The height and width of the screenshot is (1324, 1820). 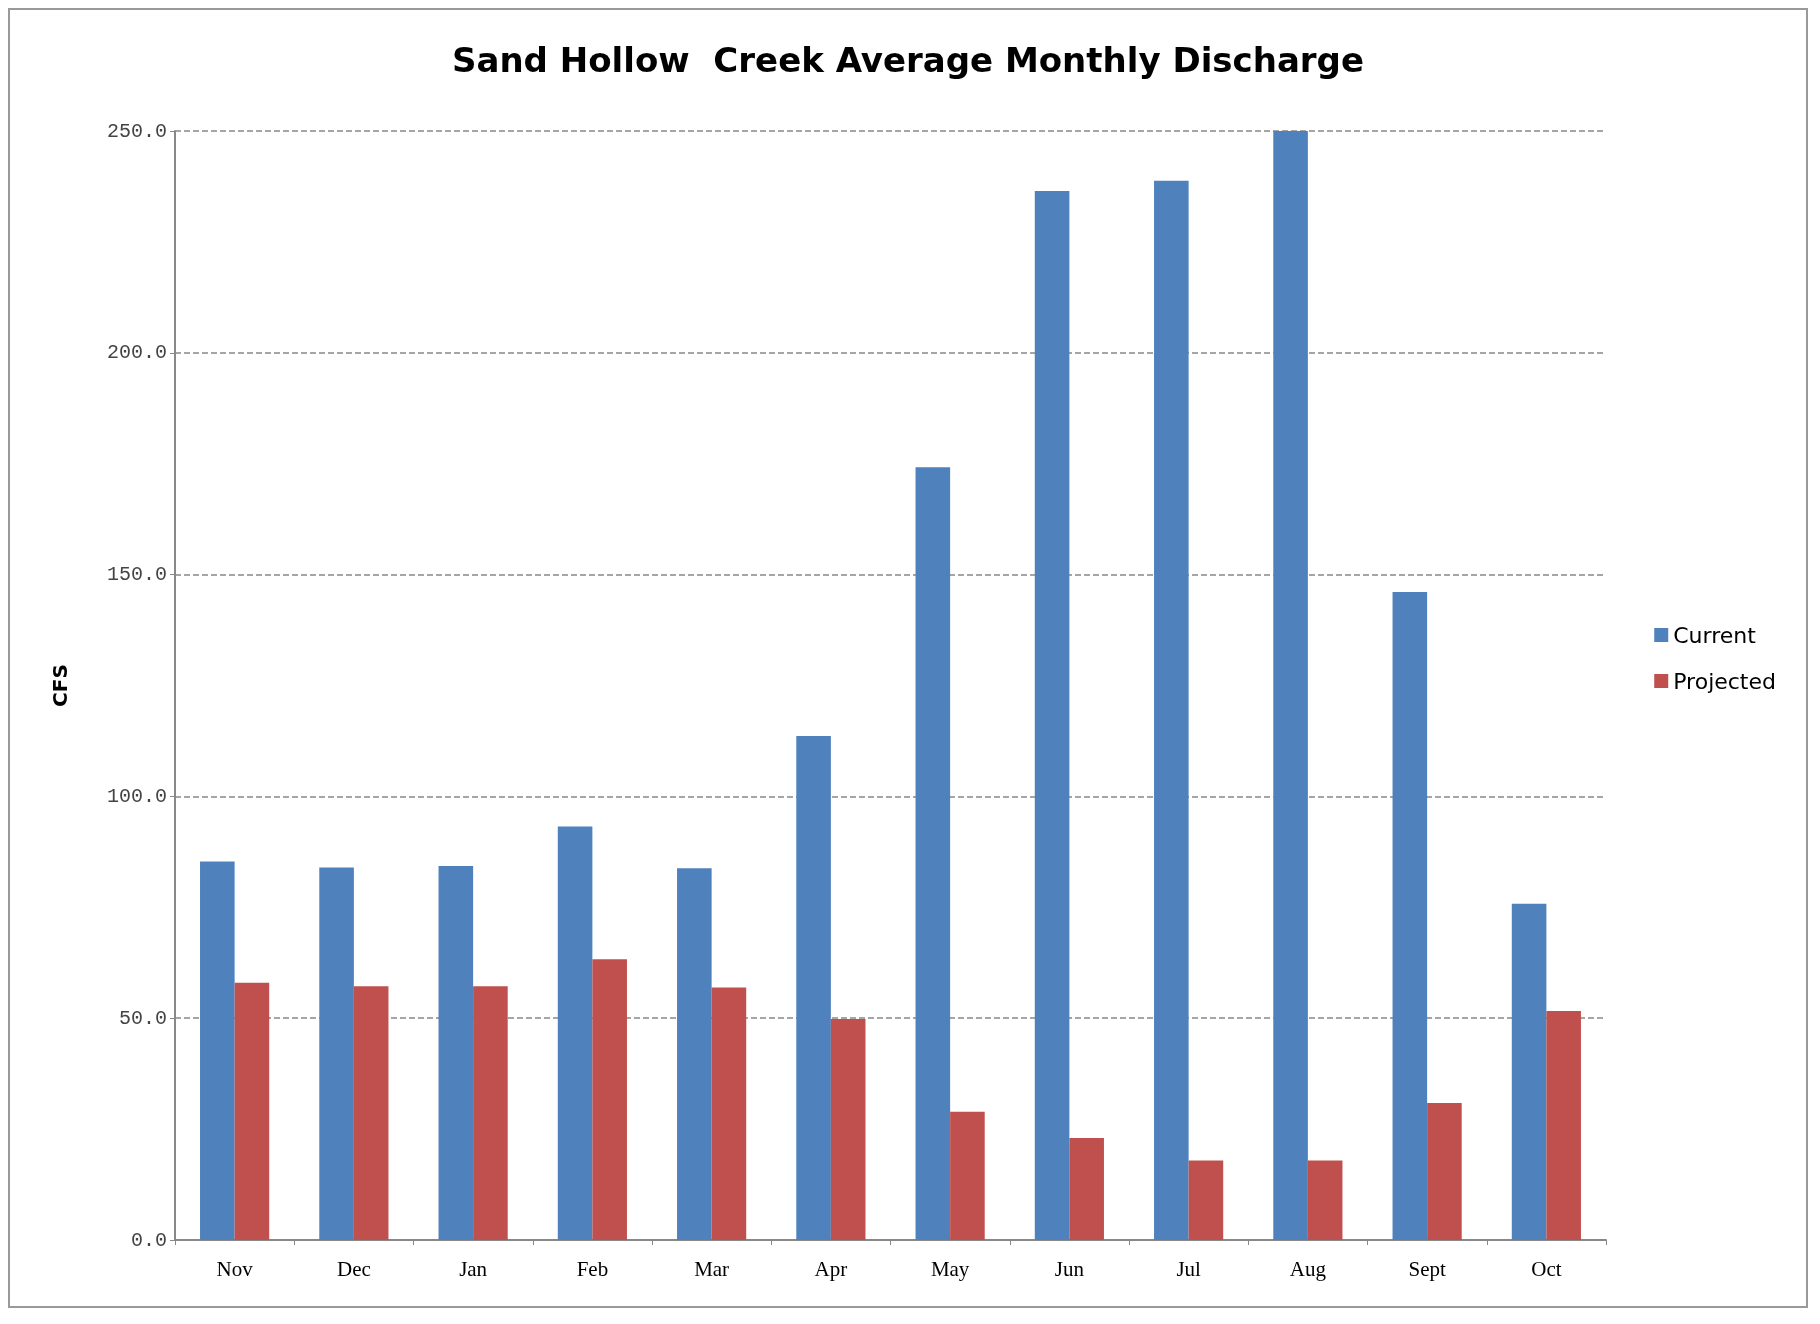 I want to click on y-tick-label: 100.0, so click(x=136, y=796).